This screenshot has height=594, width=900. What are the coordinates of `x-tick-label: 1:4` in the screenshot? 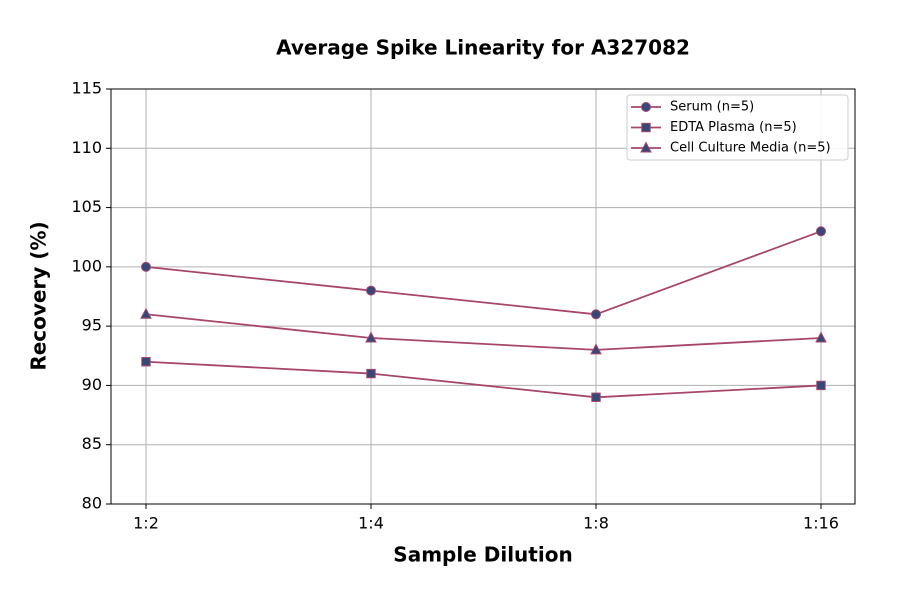 It's located at (371, 523).